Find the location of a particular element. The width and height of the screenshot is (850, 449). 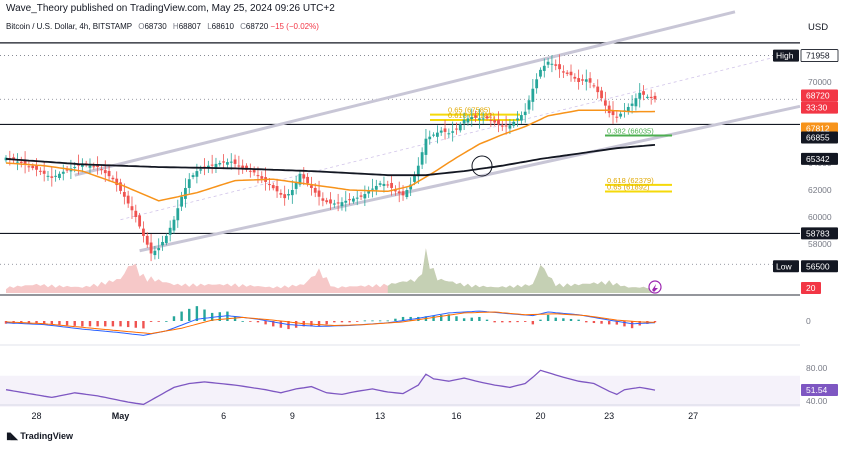

tradingview-logo-icon: ▮◣ is located at coordinates (12, 436).